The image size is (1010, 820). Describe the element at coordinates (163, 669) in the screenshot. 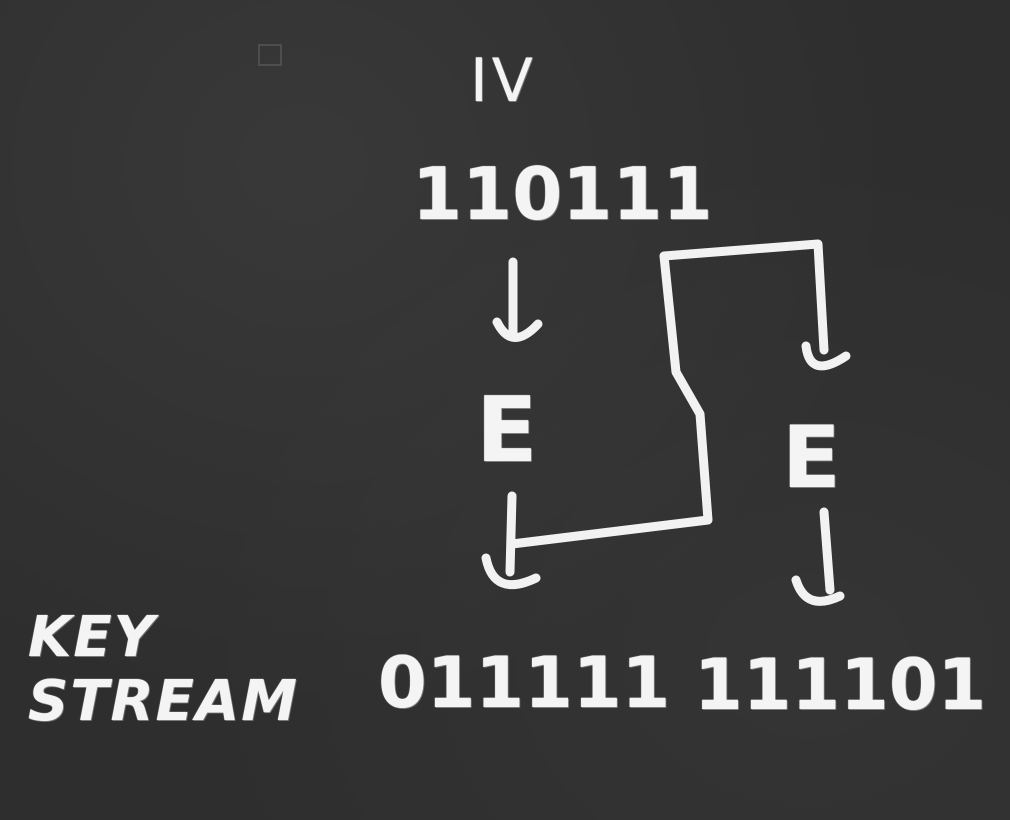

I see `keystream-label: KEY STREAM` at that location.